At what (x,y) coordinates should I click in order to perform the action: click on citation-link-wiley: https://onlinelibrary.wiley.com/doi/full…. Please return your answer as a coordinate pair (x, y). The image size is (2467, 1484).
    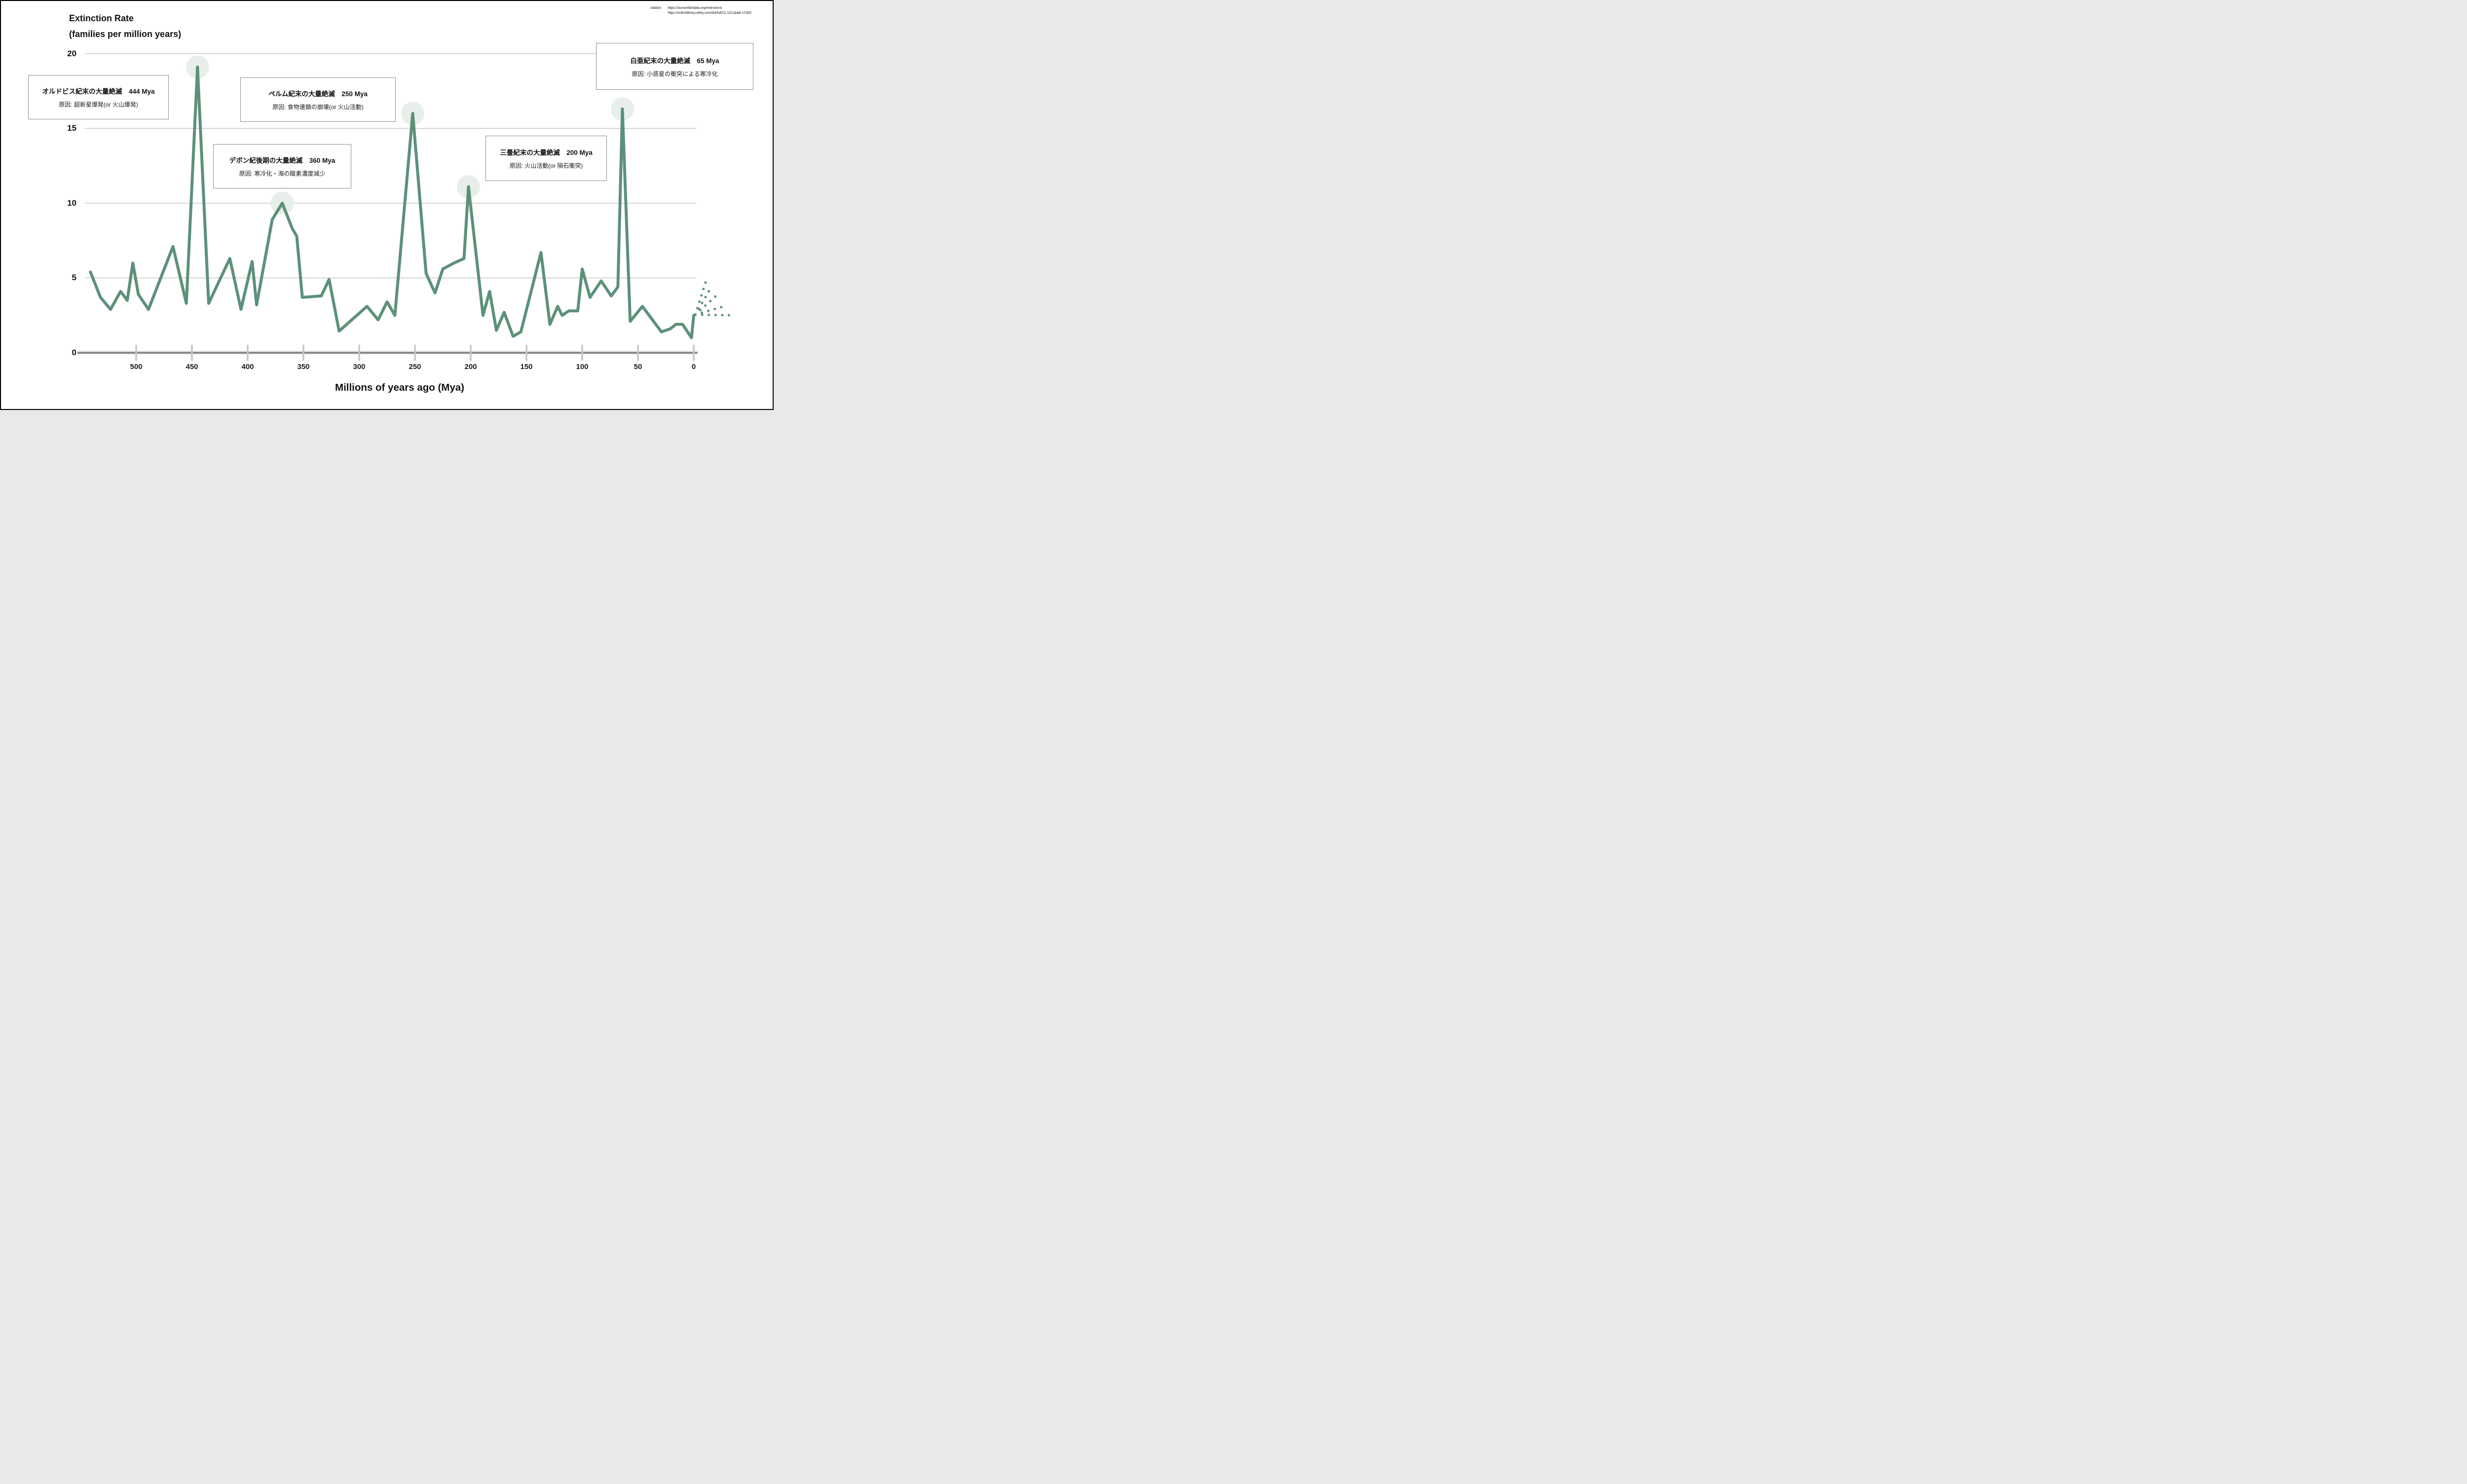
    Looking at the image, I should click on (709, 13).